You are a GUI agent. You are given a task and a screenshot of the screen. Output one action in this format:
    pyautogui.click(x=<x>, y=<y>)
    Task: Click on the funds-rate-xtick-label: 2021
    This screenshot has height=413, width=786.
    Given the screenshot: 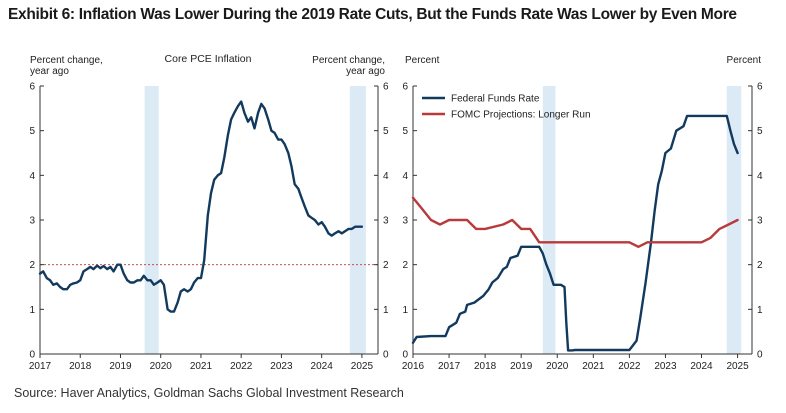 What is the action you would take?
    pyautogui.click(x=593, y=366)
    